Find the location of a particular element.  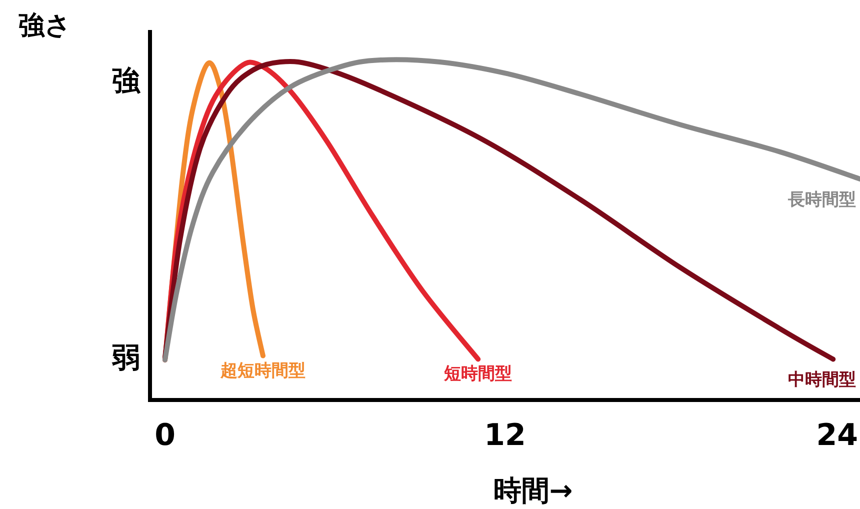

series-label: 短時間型 is located at coordinates (477, 374).